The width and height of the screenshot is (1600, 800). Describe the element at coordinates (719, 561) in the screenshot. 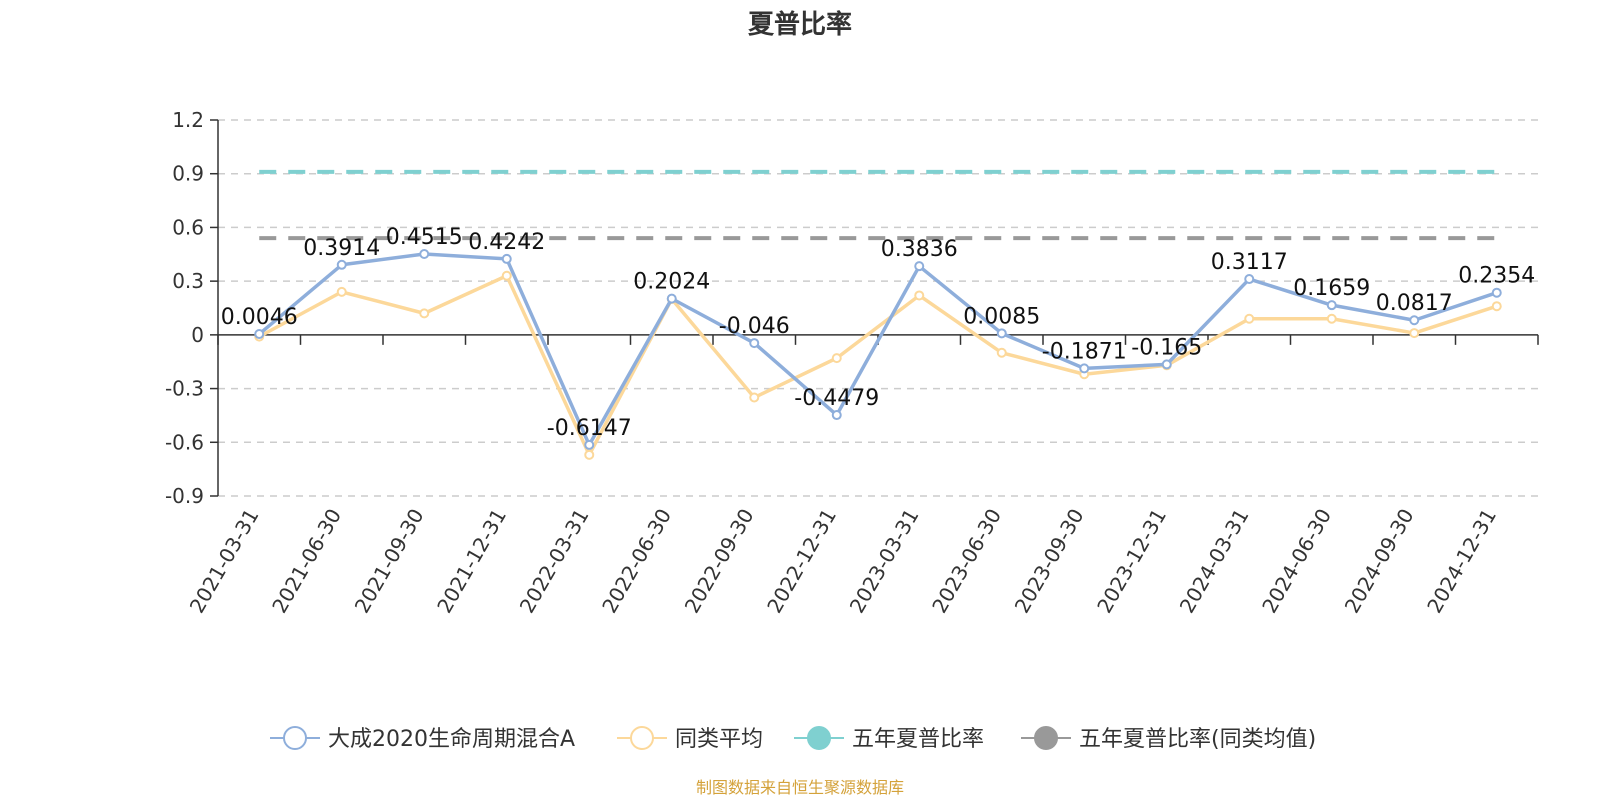

I see `x-tick-label: 2022-09-30` at that location.